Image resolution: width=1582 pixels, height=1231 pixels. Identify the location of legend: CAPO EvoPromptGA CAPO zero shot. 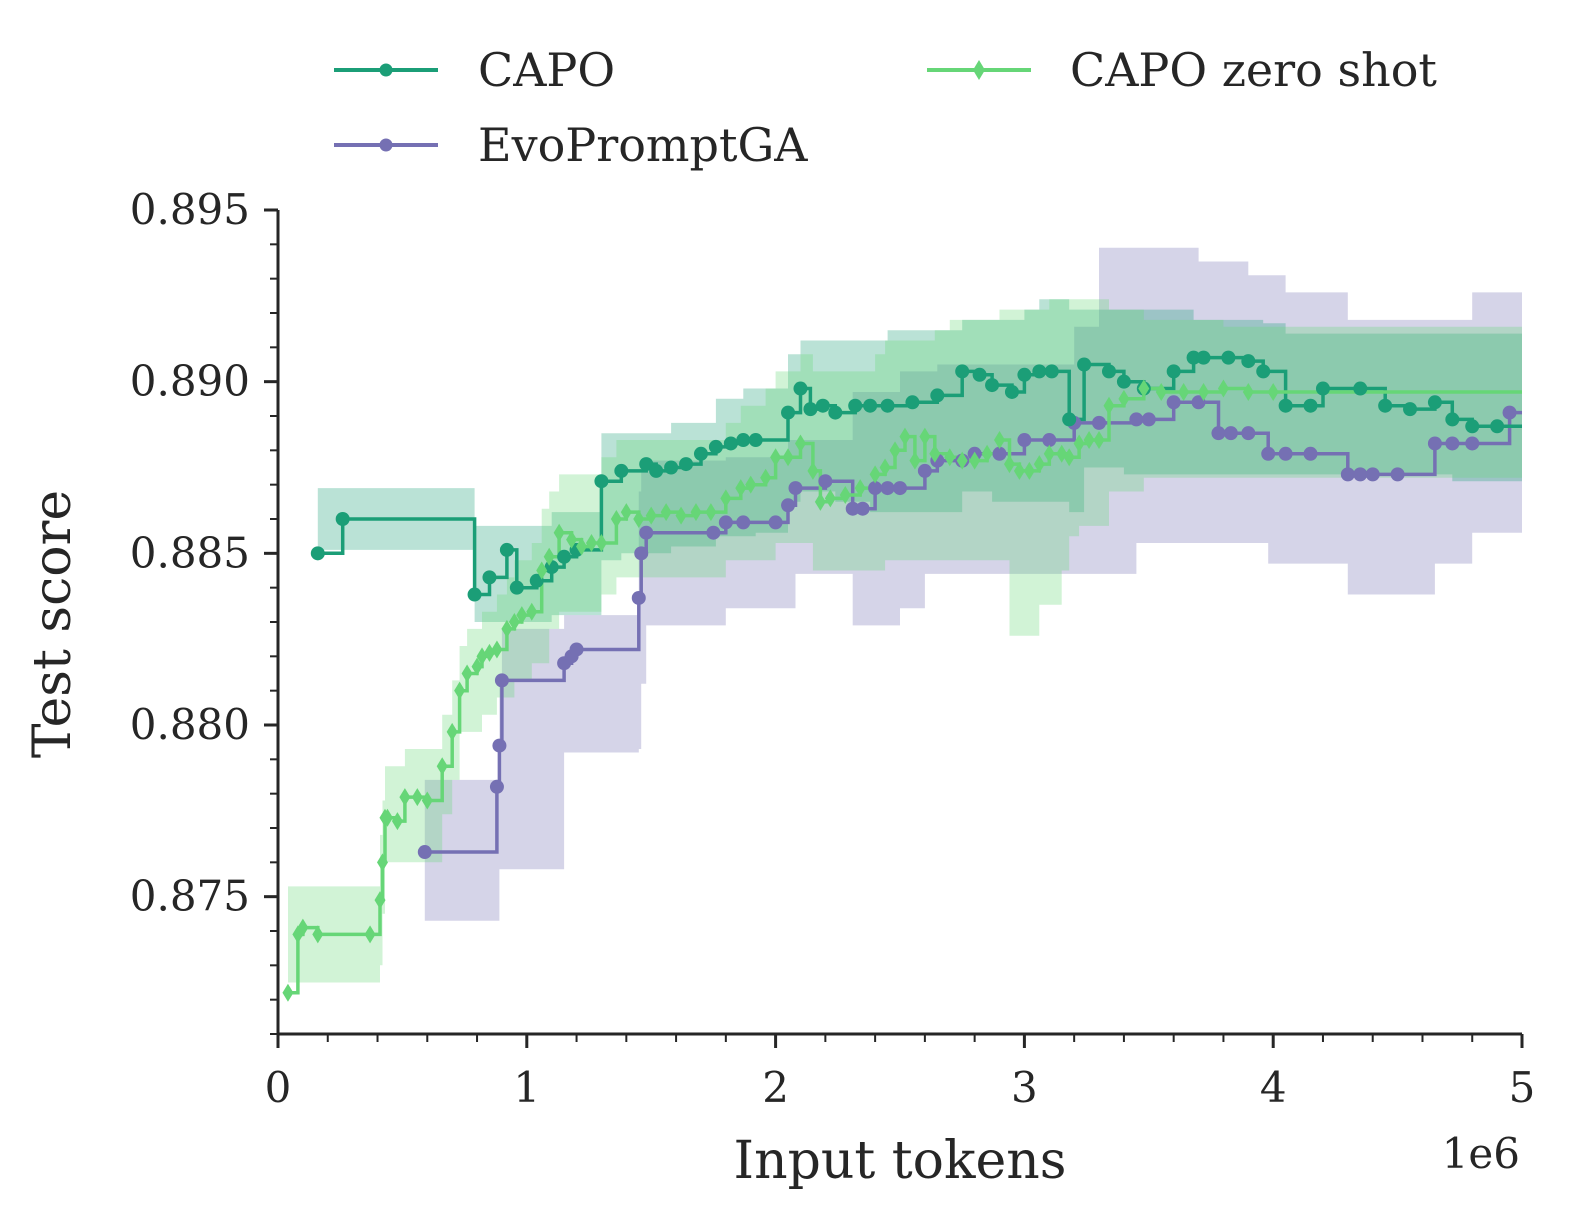
(885, 107).